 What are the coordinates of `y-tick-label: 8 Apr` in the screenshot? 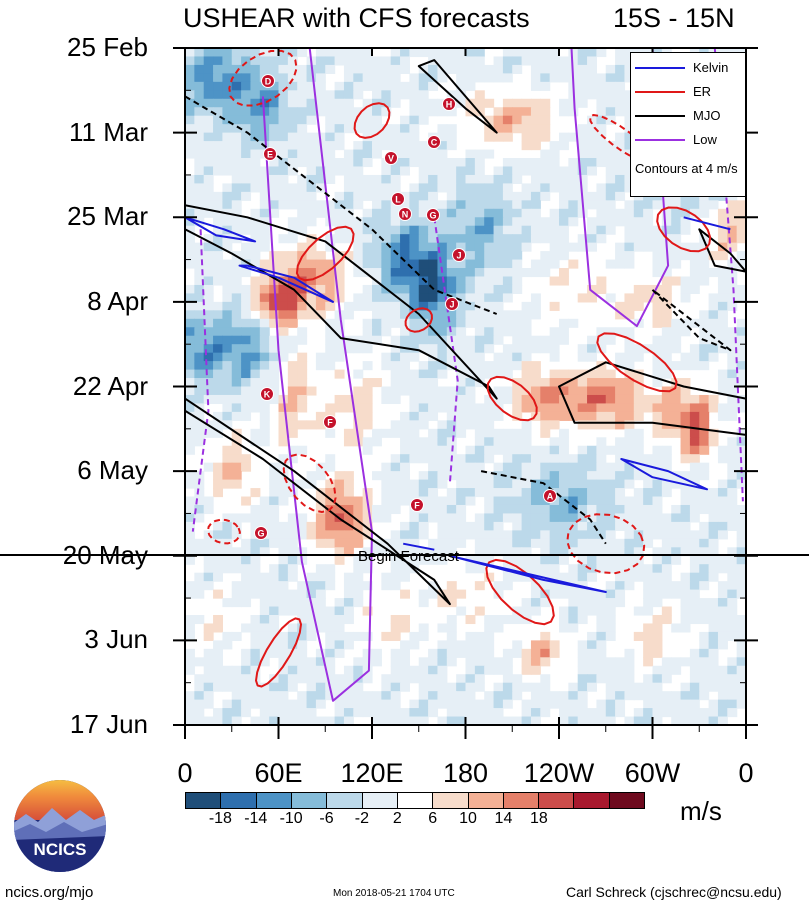 It's located at (117, 300).